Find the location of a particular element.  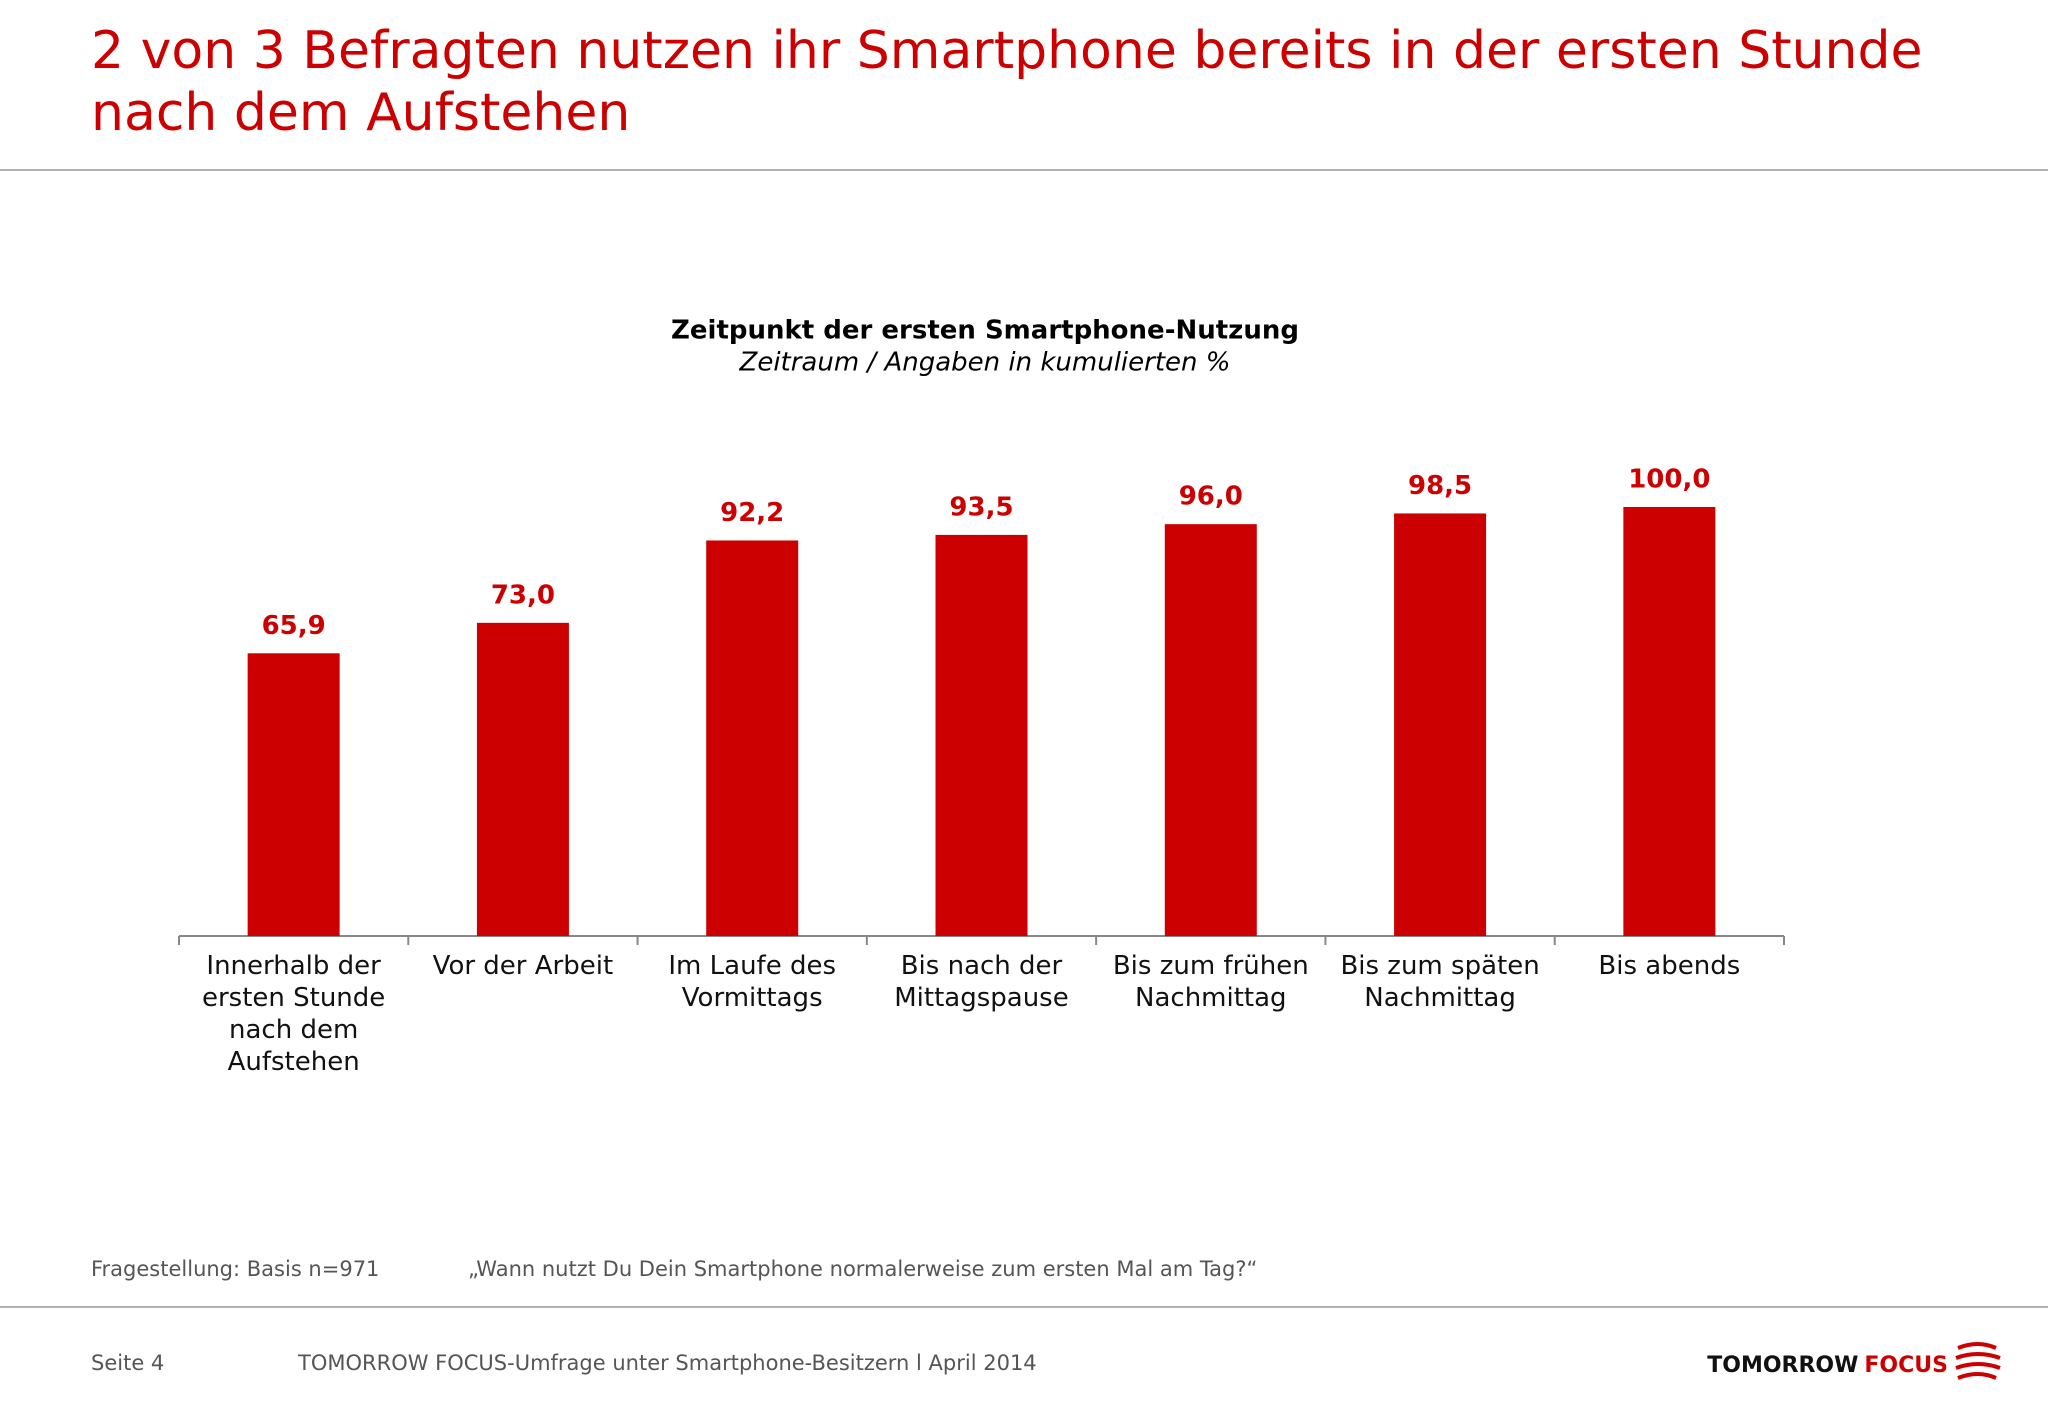

logo-icon is located at coordinates (1978, 1361).